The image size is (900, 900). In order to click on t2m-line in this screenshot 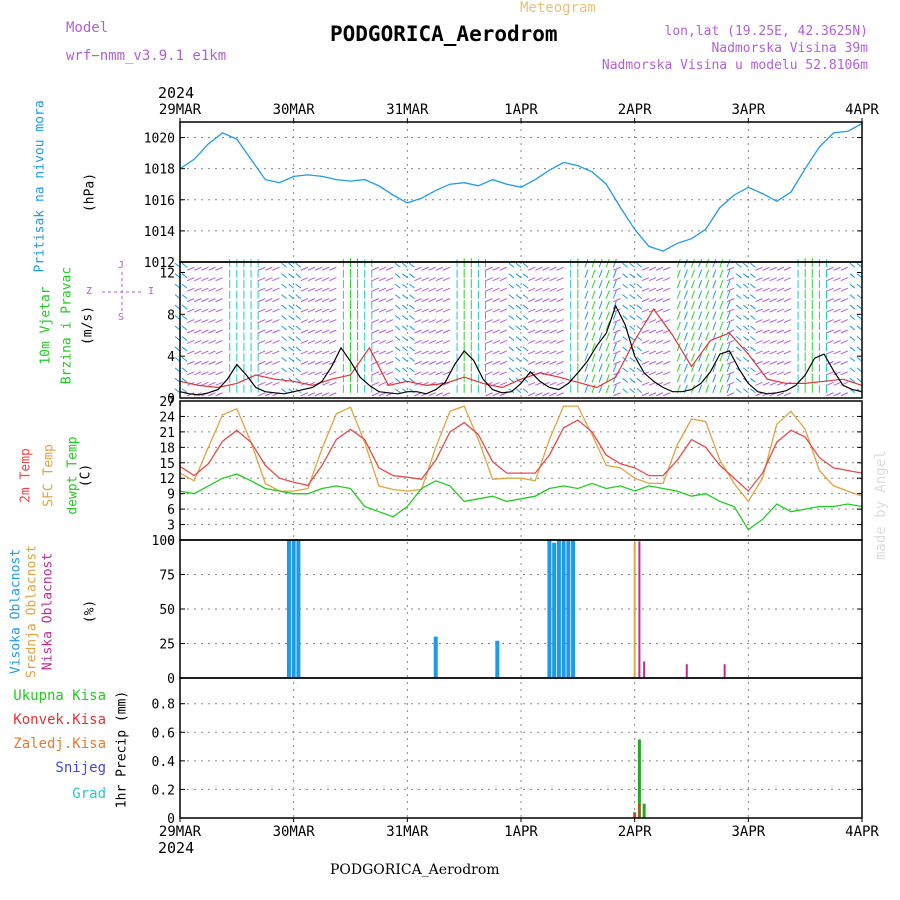, I will do `click(521, 456)`.